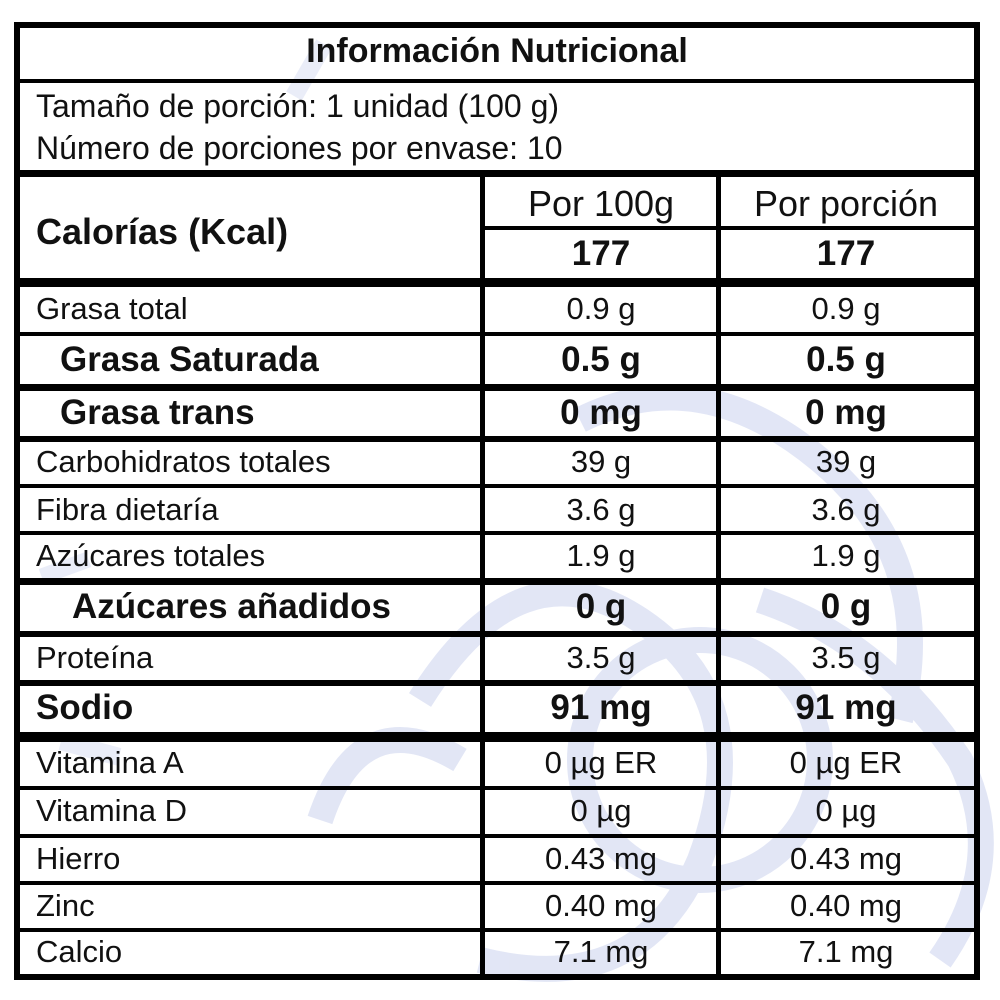 This screenshot has width=1000, height=1000. What do you see at coordinates (846, 253) in the screenshot?
I see `calories-per-serving: 177` at bounding box center [846, 253].